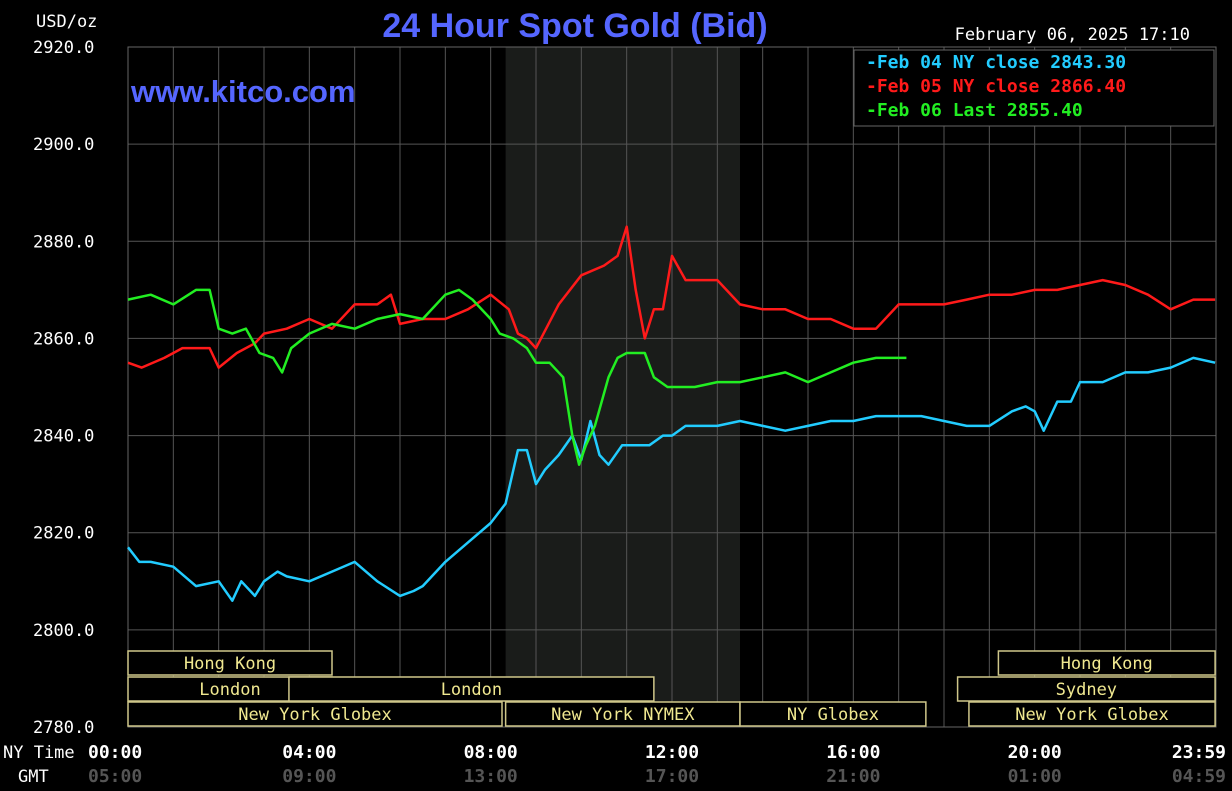  Describe the element at coordinates (1199, 776) in the screenshot. I see `x-tick-label-gmt: 04:59` at that location.